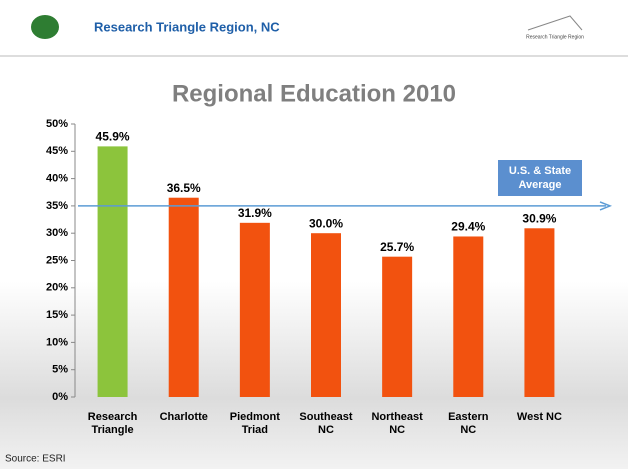 This screenshot has width=628, height=469. Describe the element at coordinates (57, 206) in the screenshot. I see `y-tick-label: 35%` at that location.